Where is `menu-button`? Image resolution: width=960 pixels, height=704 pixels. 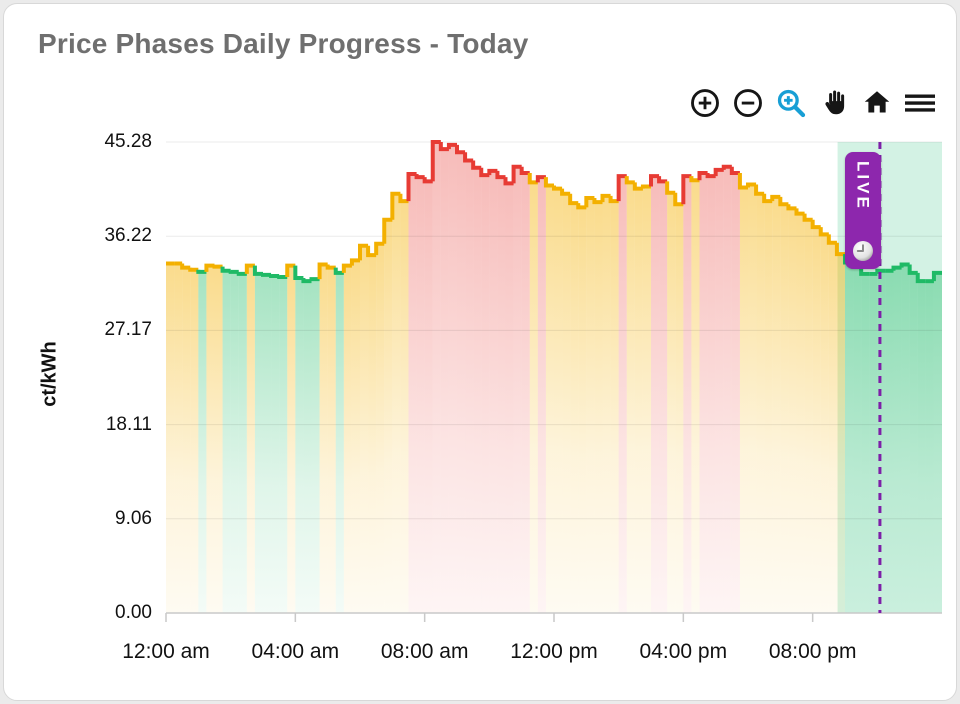 menu-button is located at coordinates (920, 103).